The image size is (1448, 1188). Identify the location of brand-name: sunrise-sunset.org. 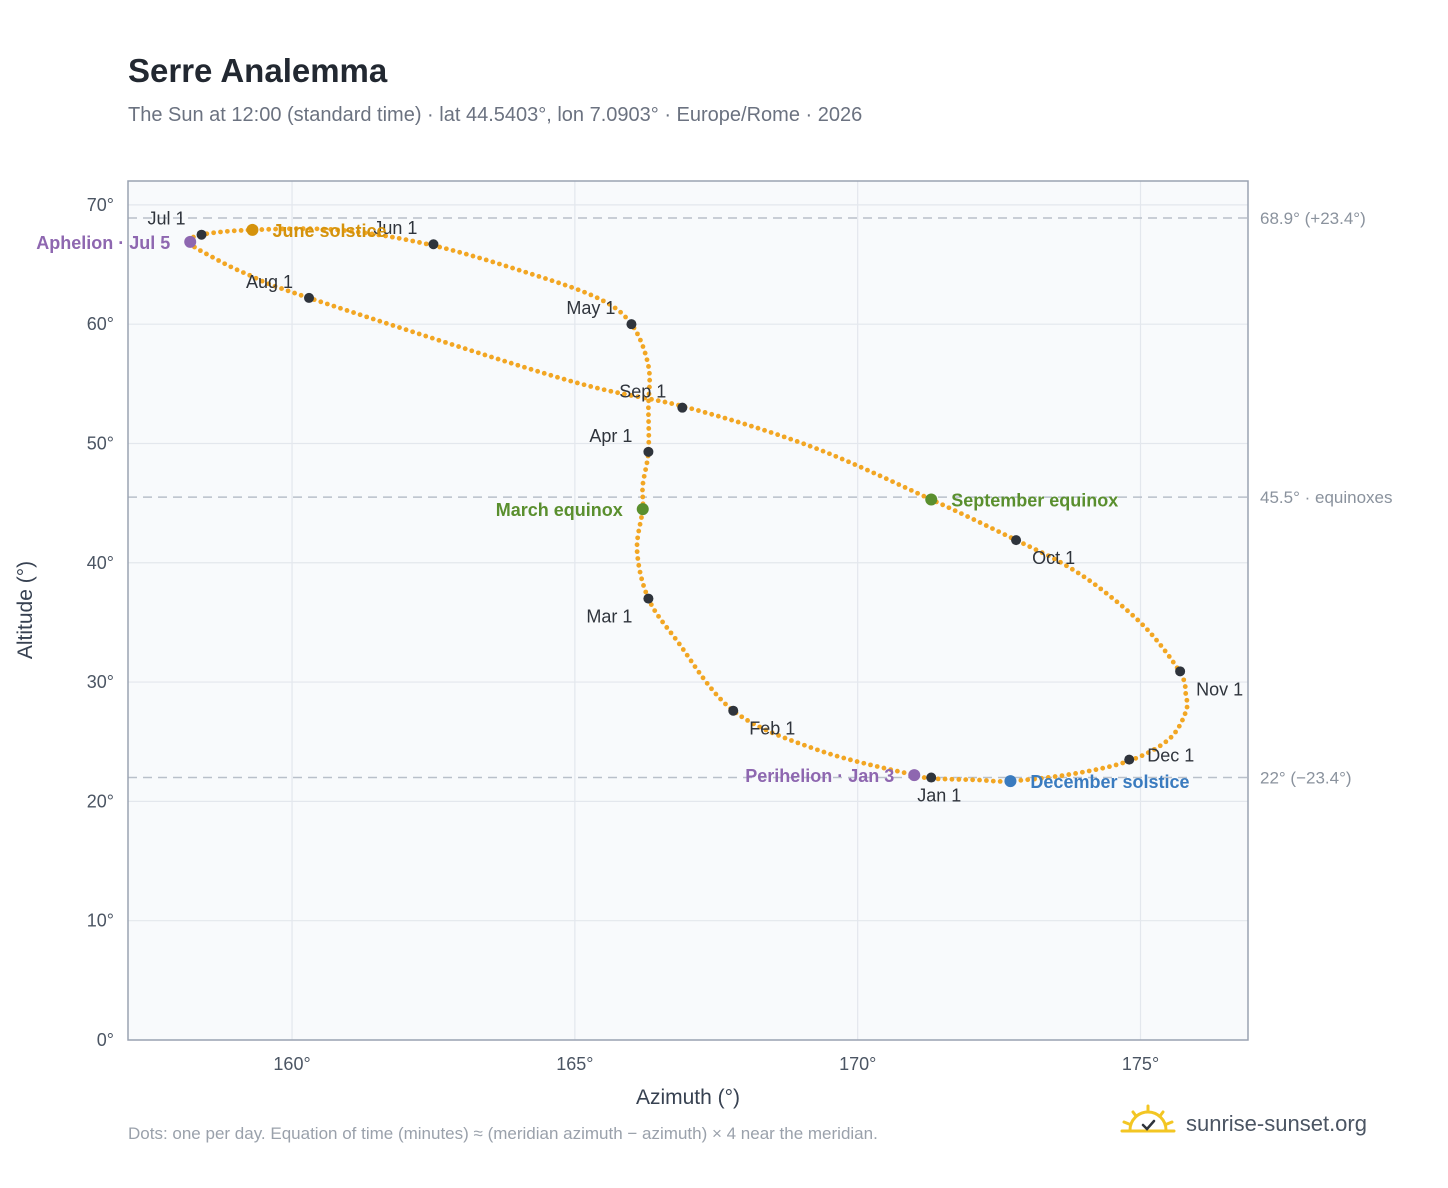
(1276, 1123).